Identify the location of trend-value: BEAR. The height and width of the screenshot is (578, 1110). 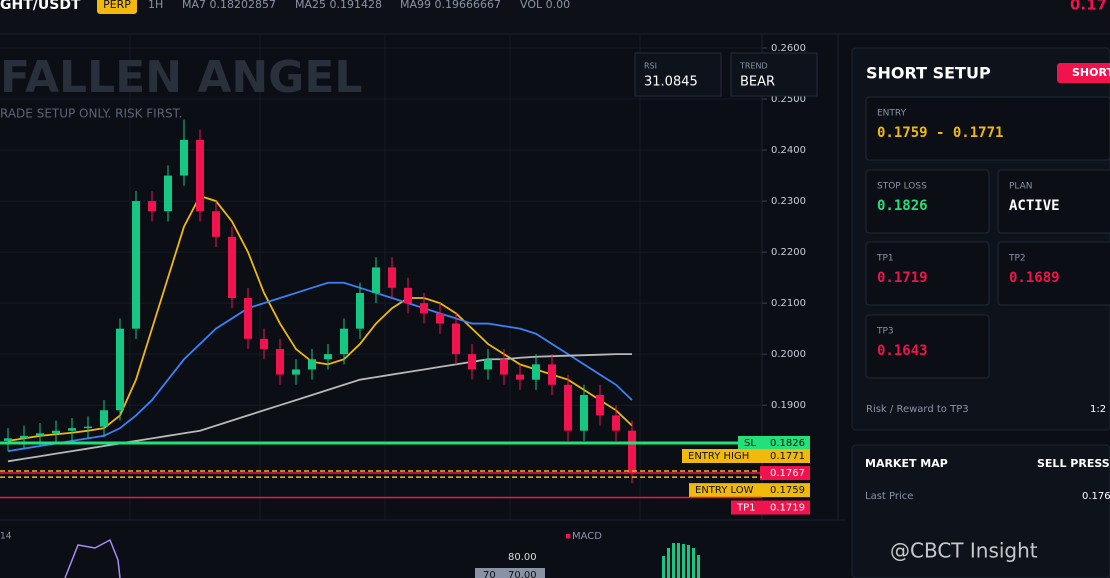
(757, 82).